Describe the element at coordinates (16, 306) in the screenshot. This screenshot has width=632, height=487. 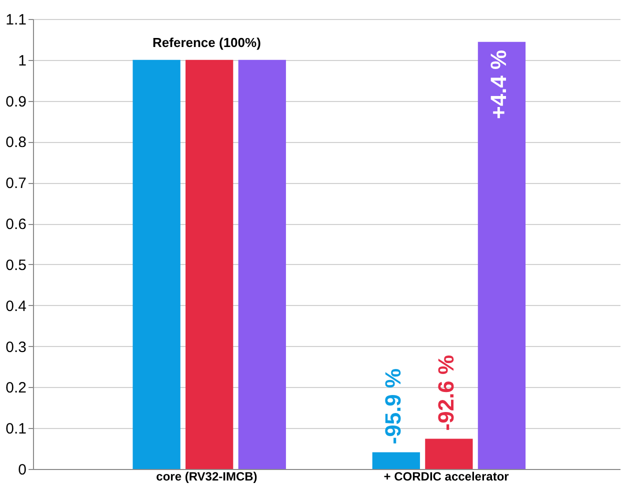
I see `y-tick-label: 0.4` at that location.